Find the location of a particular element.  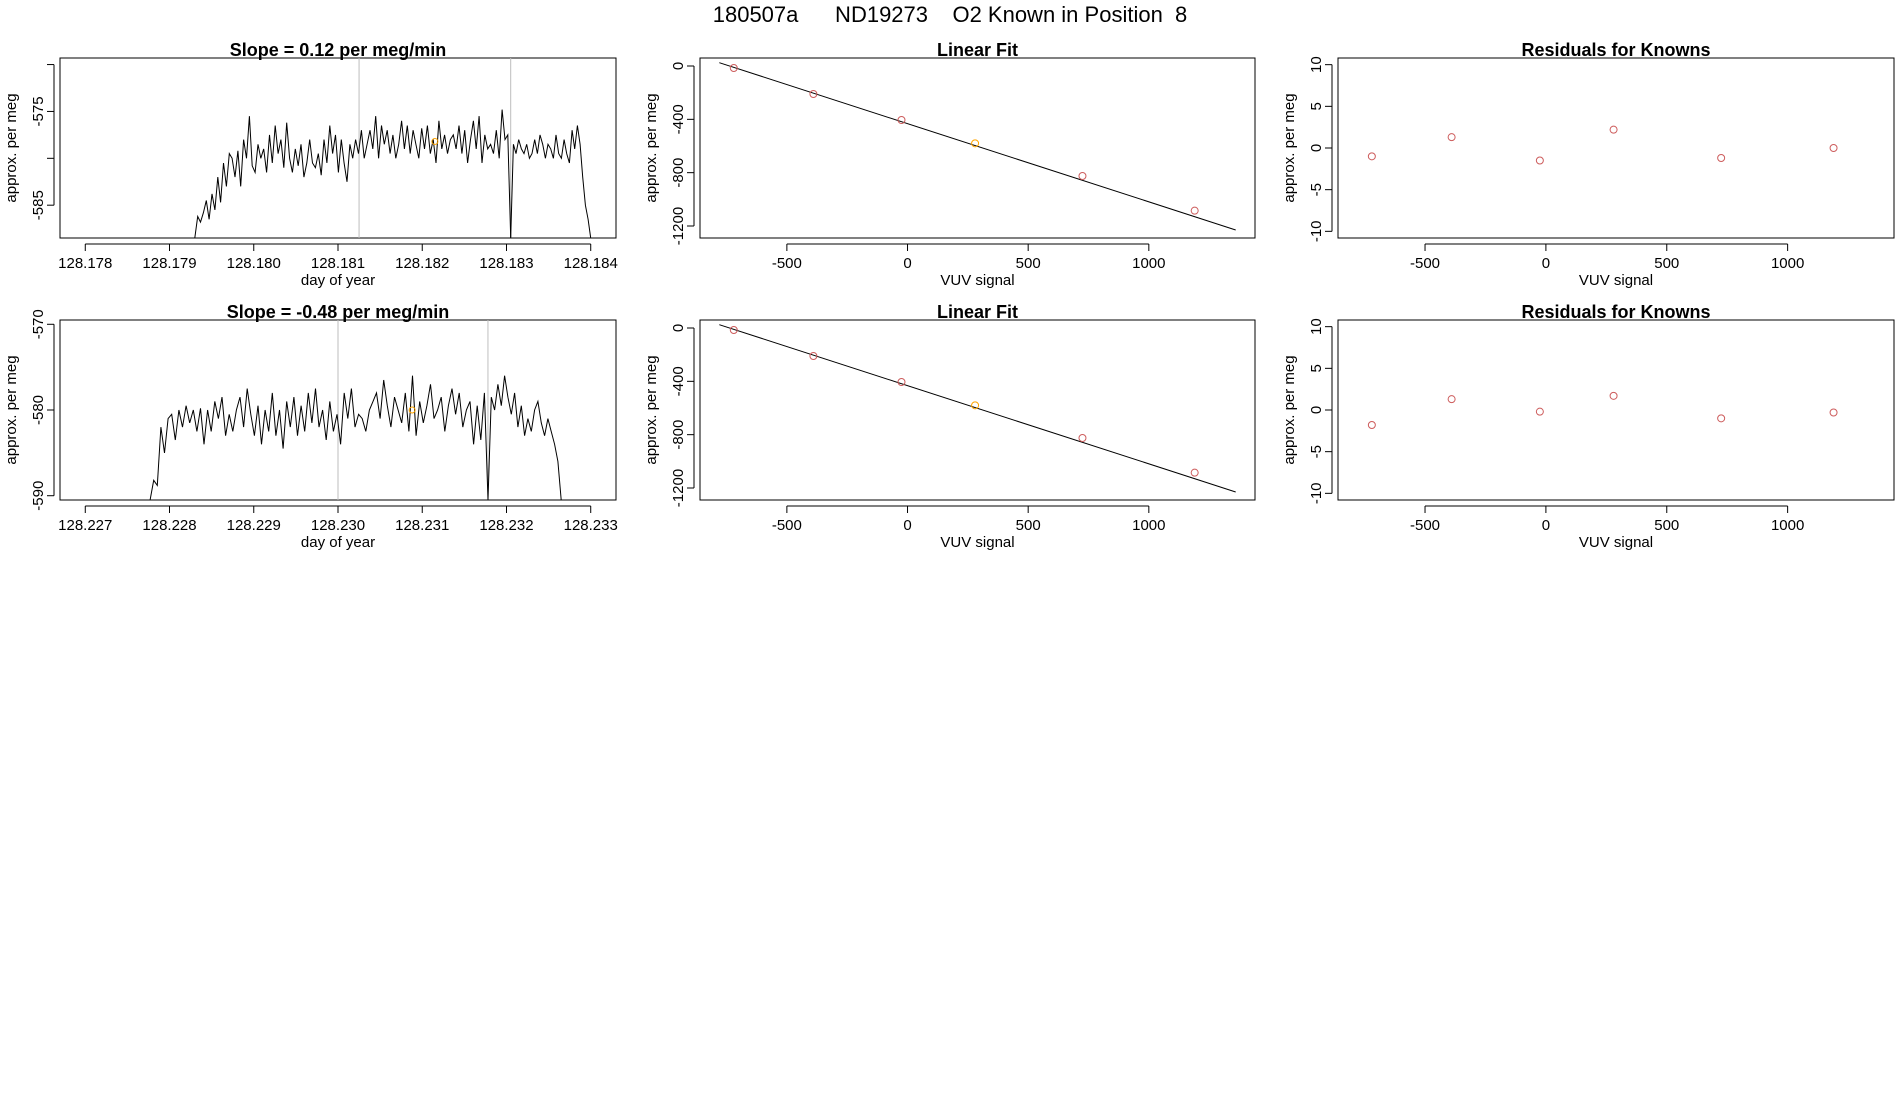

linearfit-2-y-tick-label: -800 is located at coordinates (678, 435).